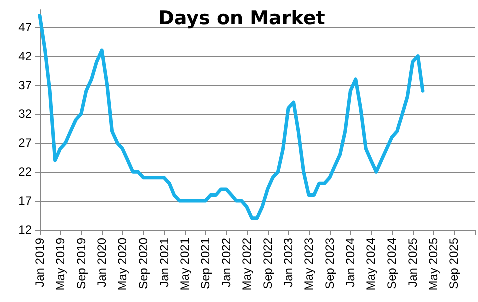 The image size is (478, 302). What do you see at coordinates (242, 19) in the screenshot?
I see `chart-title: Days on Market` at bounding box center [242, 19].